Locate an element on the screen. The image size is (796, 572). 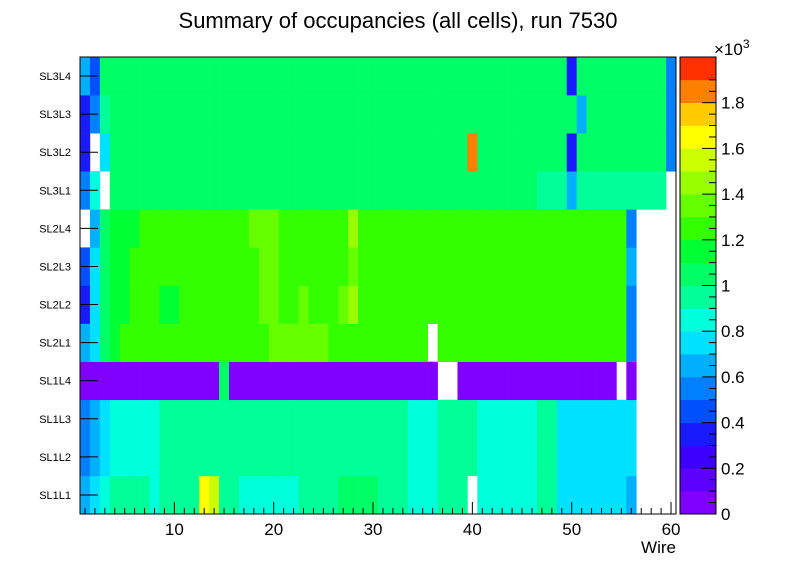
z-tick-label: 0 is located at coordinates (725, 514).